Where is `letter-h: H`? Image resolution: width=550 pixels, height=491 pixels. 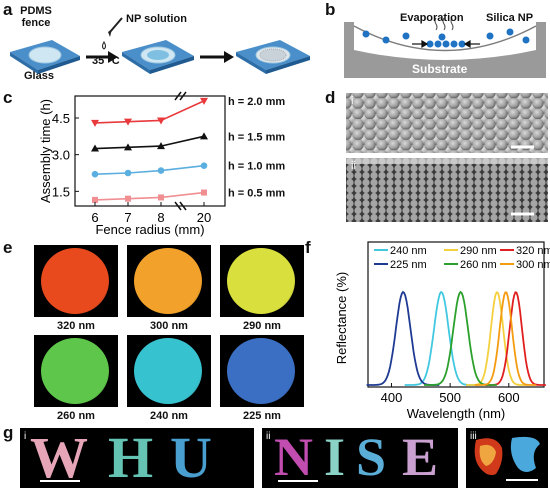 letter-h: H is located at coordinates (131, 457).